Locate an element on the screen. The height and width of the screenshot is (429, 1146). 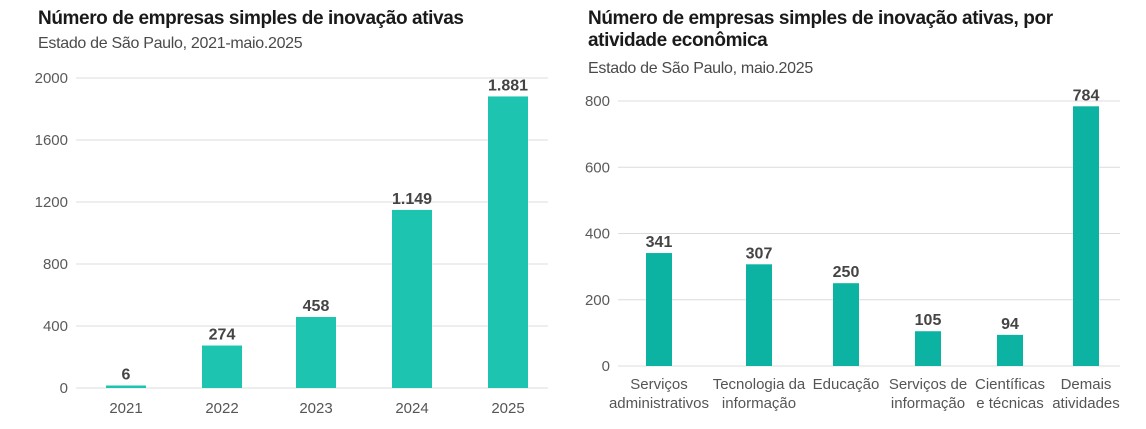
category-label-0-3: 2024 is located at coordinates (411, 408).